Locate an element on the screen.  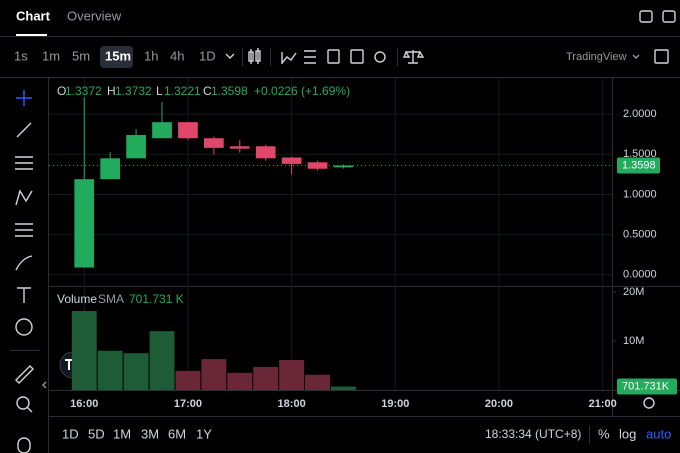
ohlc-value: 1.3221 is located at coordinates (182, 91).